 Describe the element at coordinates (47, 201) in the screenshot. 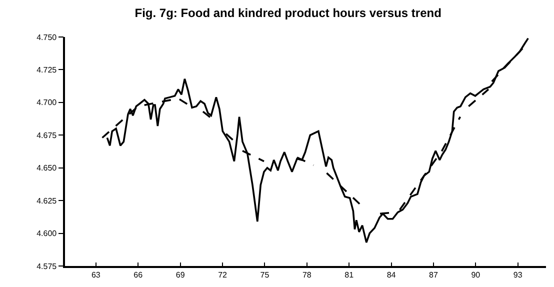

I see `y-tick-label: 4.625` at that location.